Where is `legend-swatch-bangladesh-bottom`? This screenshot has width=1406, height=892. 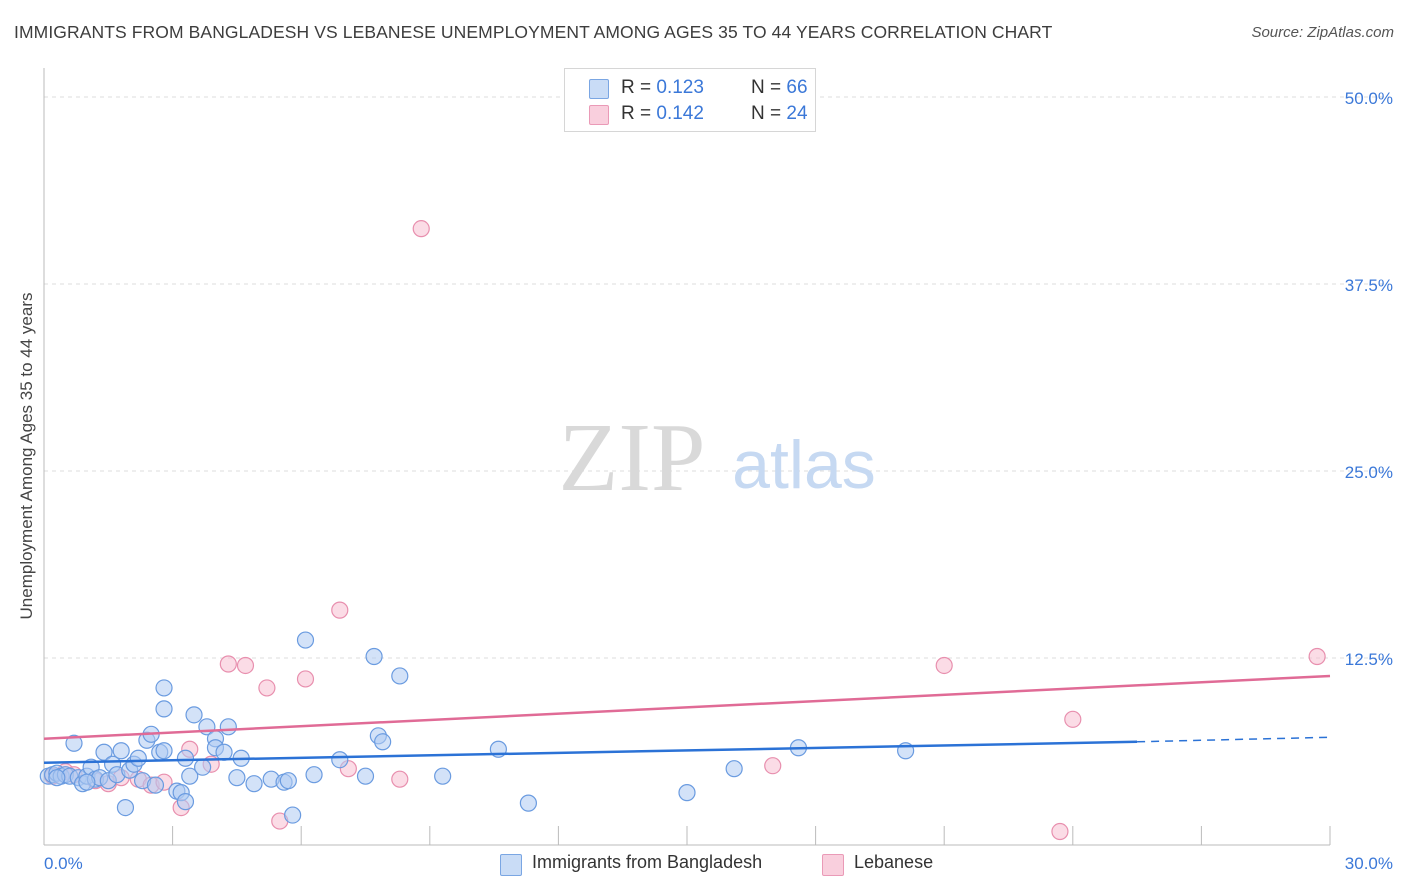
legend-swatch-bangladesh-bottom is located at coordinates (511, 865).